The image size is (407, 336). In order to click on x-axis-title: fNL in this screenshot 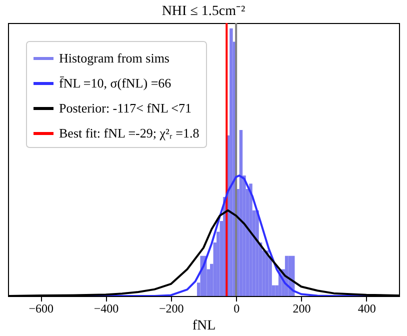, I will do `click(204, 326)`.